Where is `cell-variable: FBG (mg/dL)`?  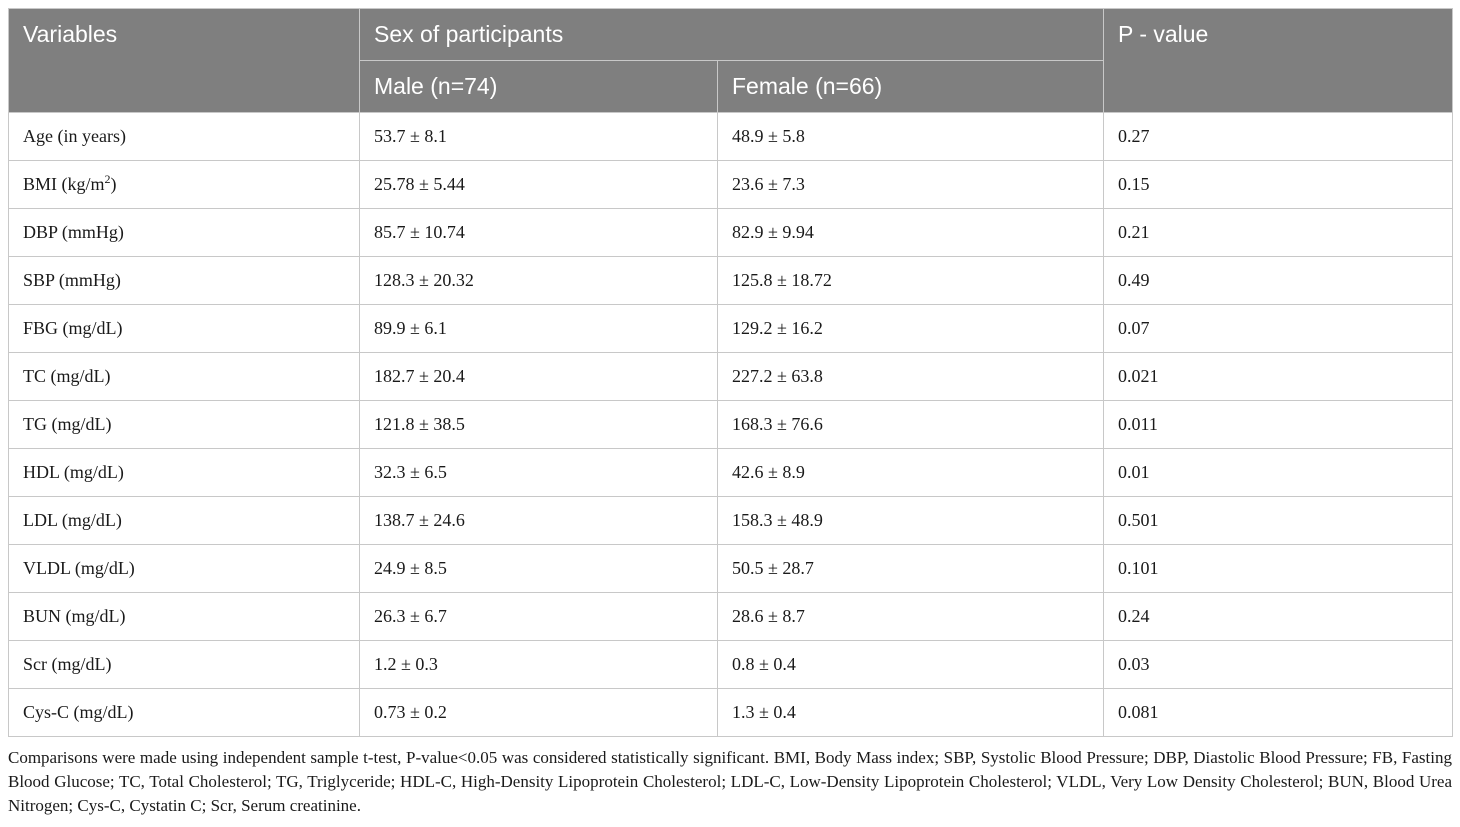 cell-variable: FBG (mg/dL) is located at coordinates (184, 328).